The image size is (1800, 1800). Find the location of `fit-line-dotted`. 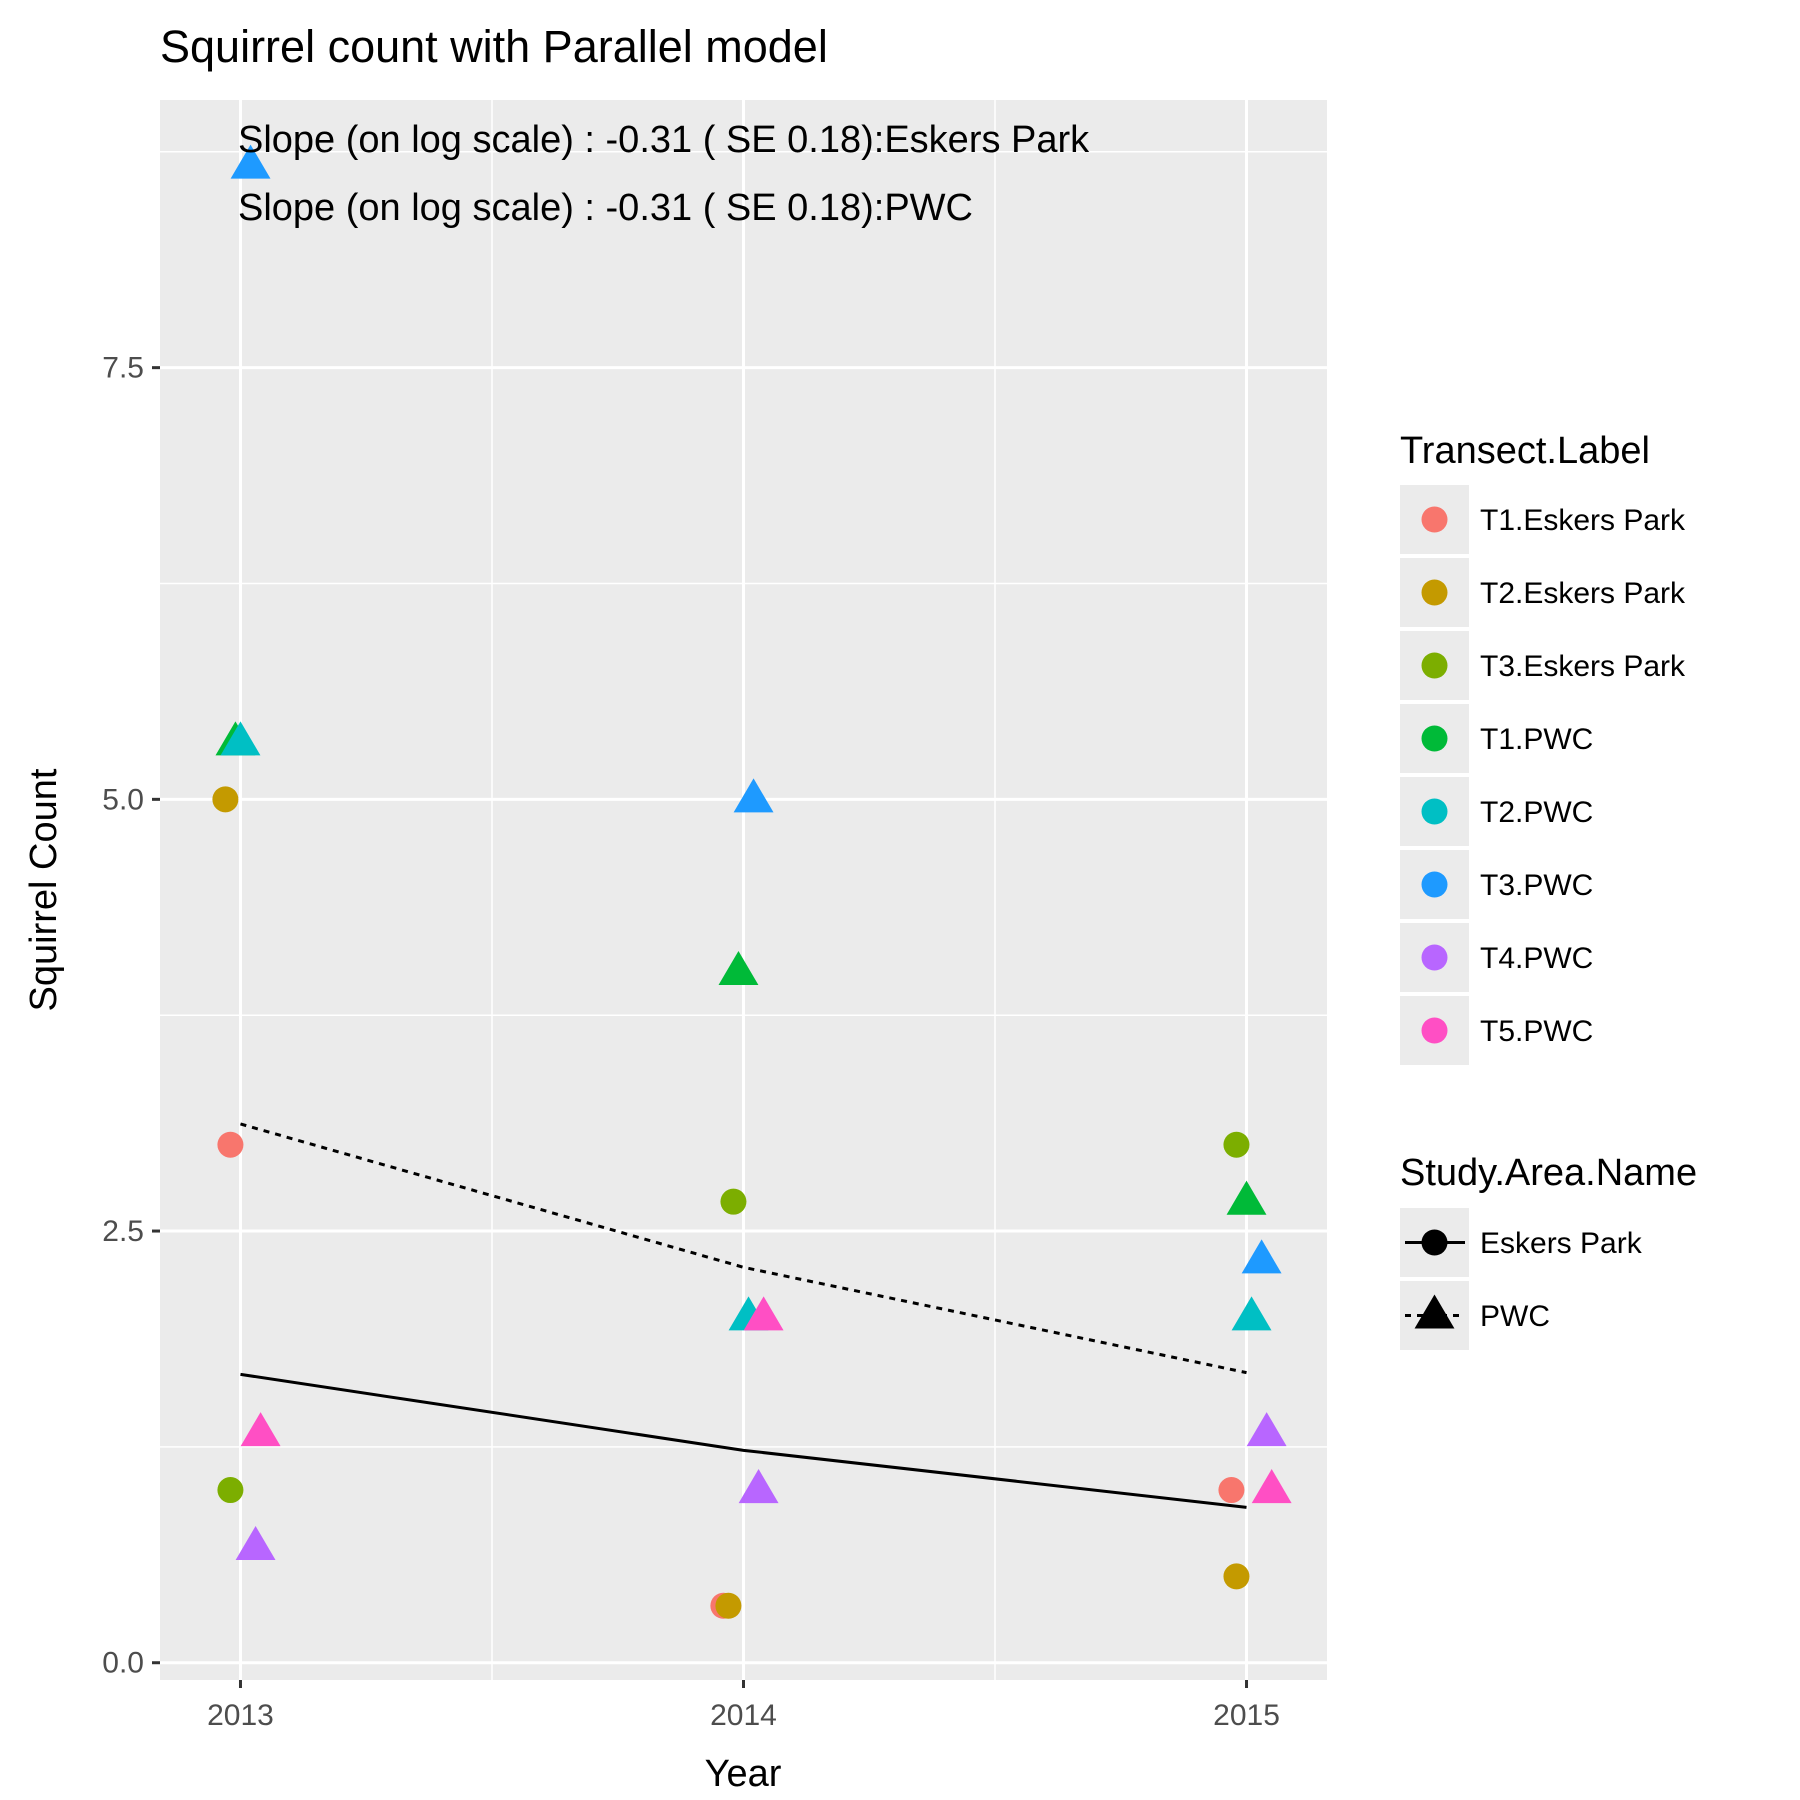

fit-line-dotted is located at coordinates (743, 1248).